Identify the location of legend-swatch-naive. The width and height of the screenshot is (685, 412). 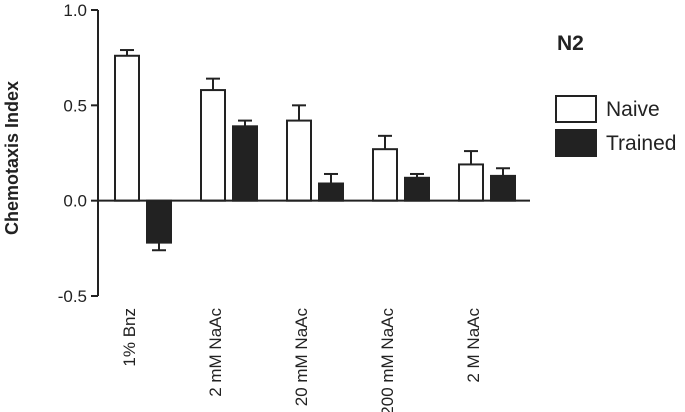
(576, 109).